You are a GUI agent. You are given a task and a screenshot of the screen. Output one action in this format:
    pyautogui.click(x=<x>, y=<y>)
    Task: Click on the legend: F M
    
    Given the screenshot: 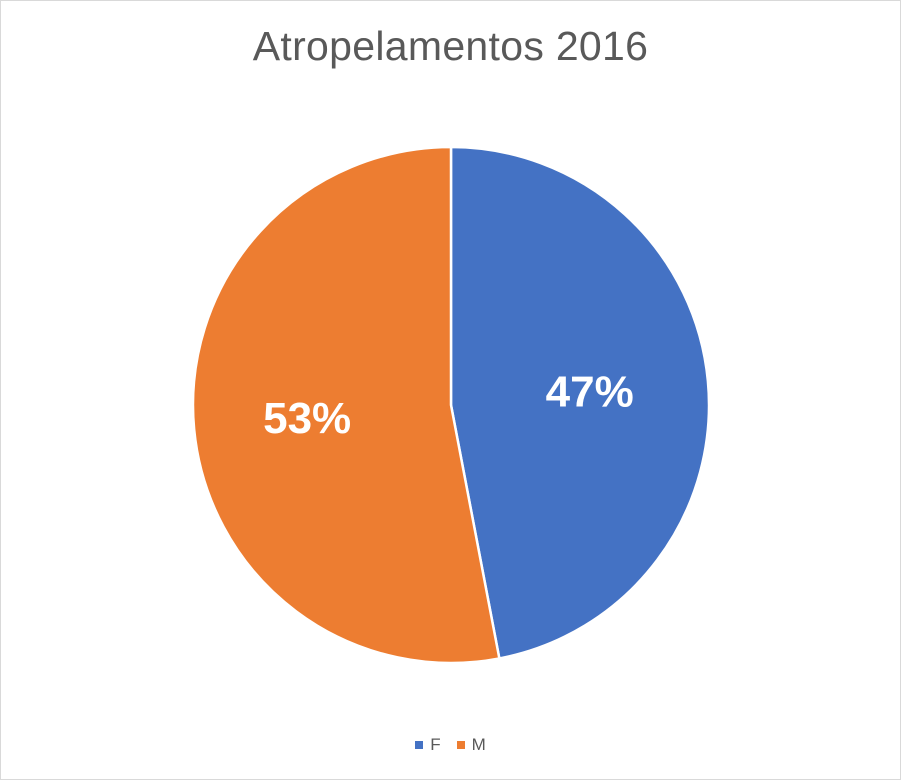 What is the action you would take?
    pyautogui.click(x=450, y=745)
    